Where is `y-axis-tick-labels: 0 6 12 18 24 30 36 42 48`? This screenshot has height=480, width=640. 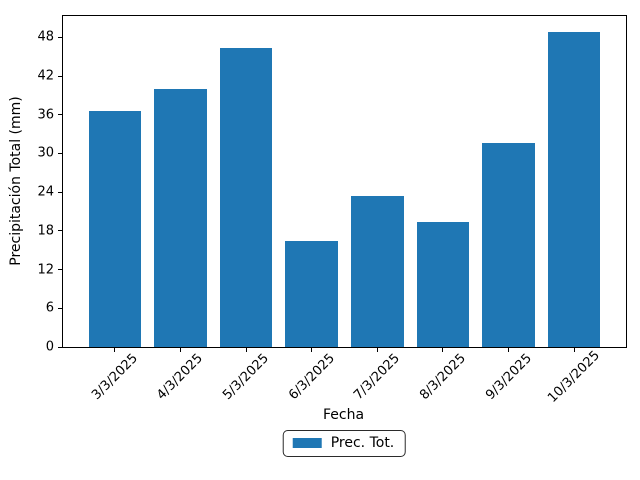
y-axis-tick-labels: 0 6 12 18 24 30 36 42 48 is located at coordinates (27, 185).